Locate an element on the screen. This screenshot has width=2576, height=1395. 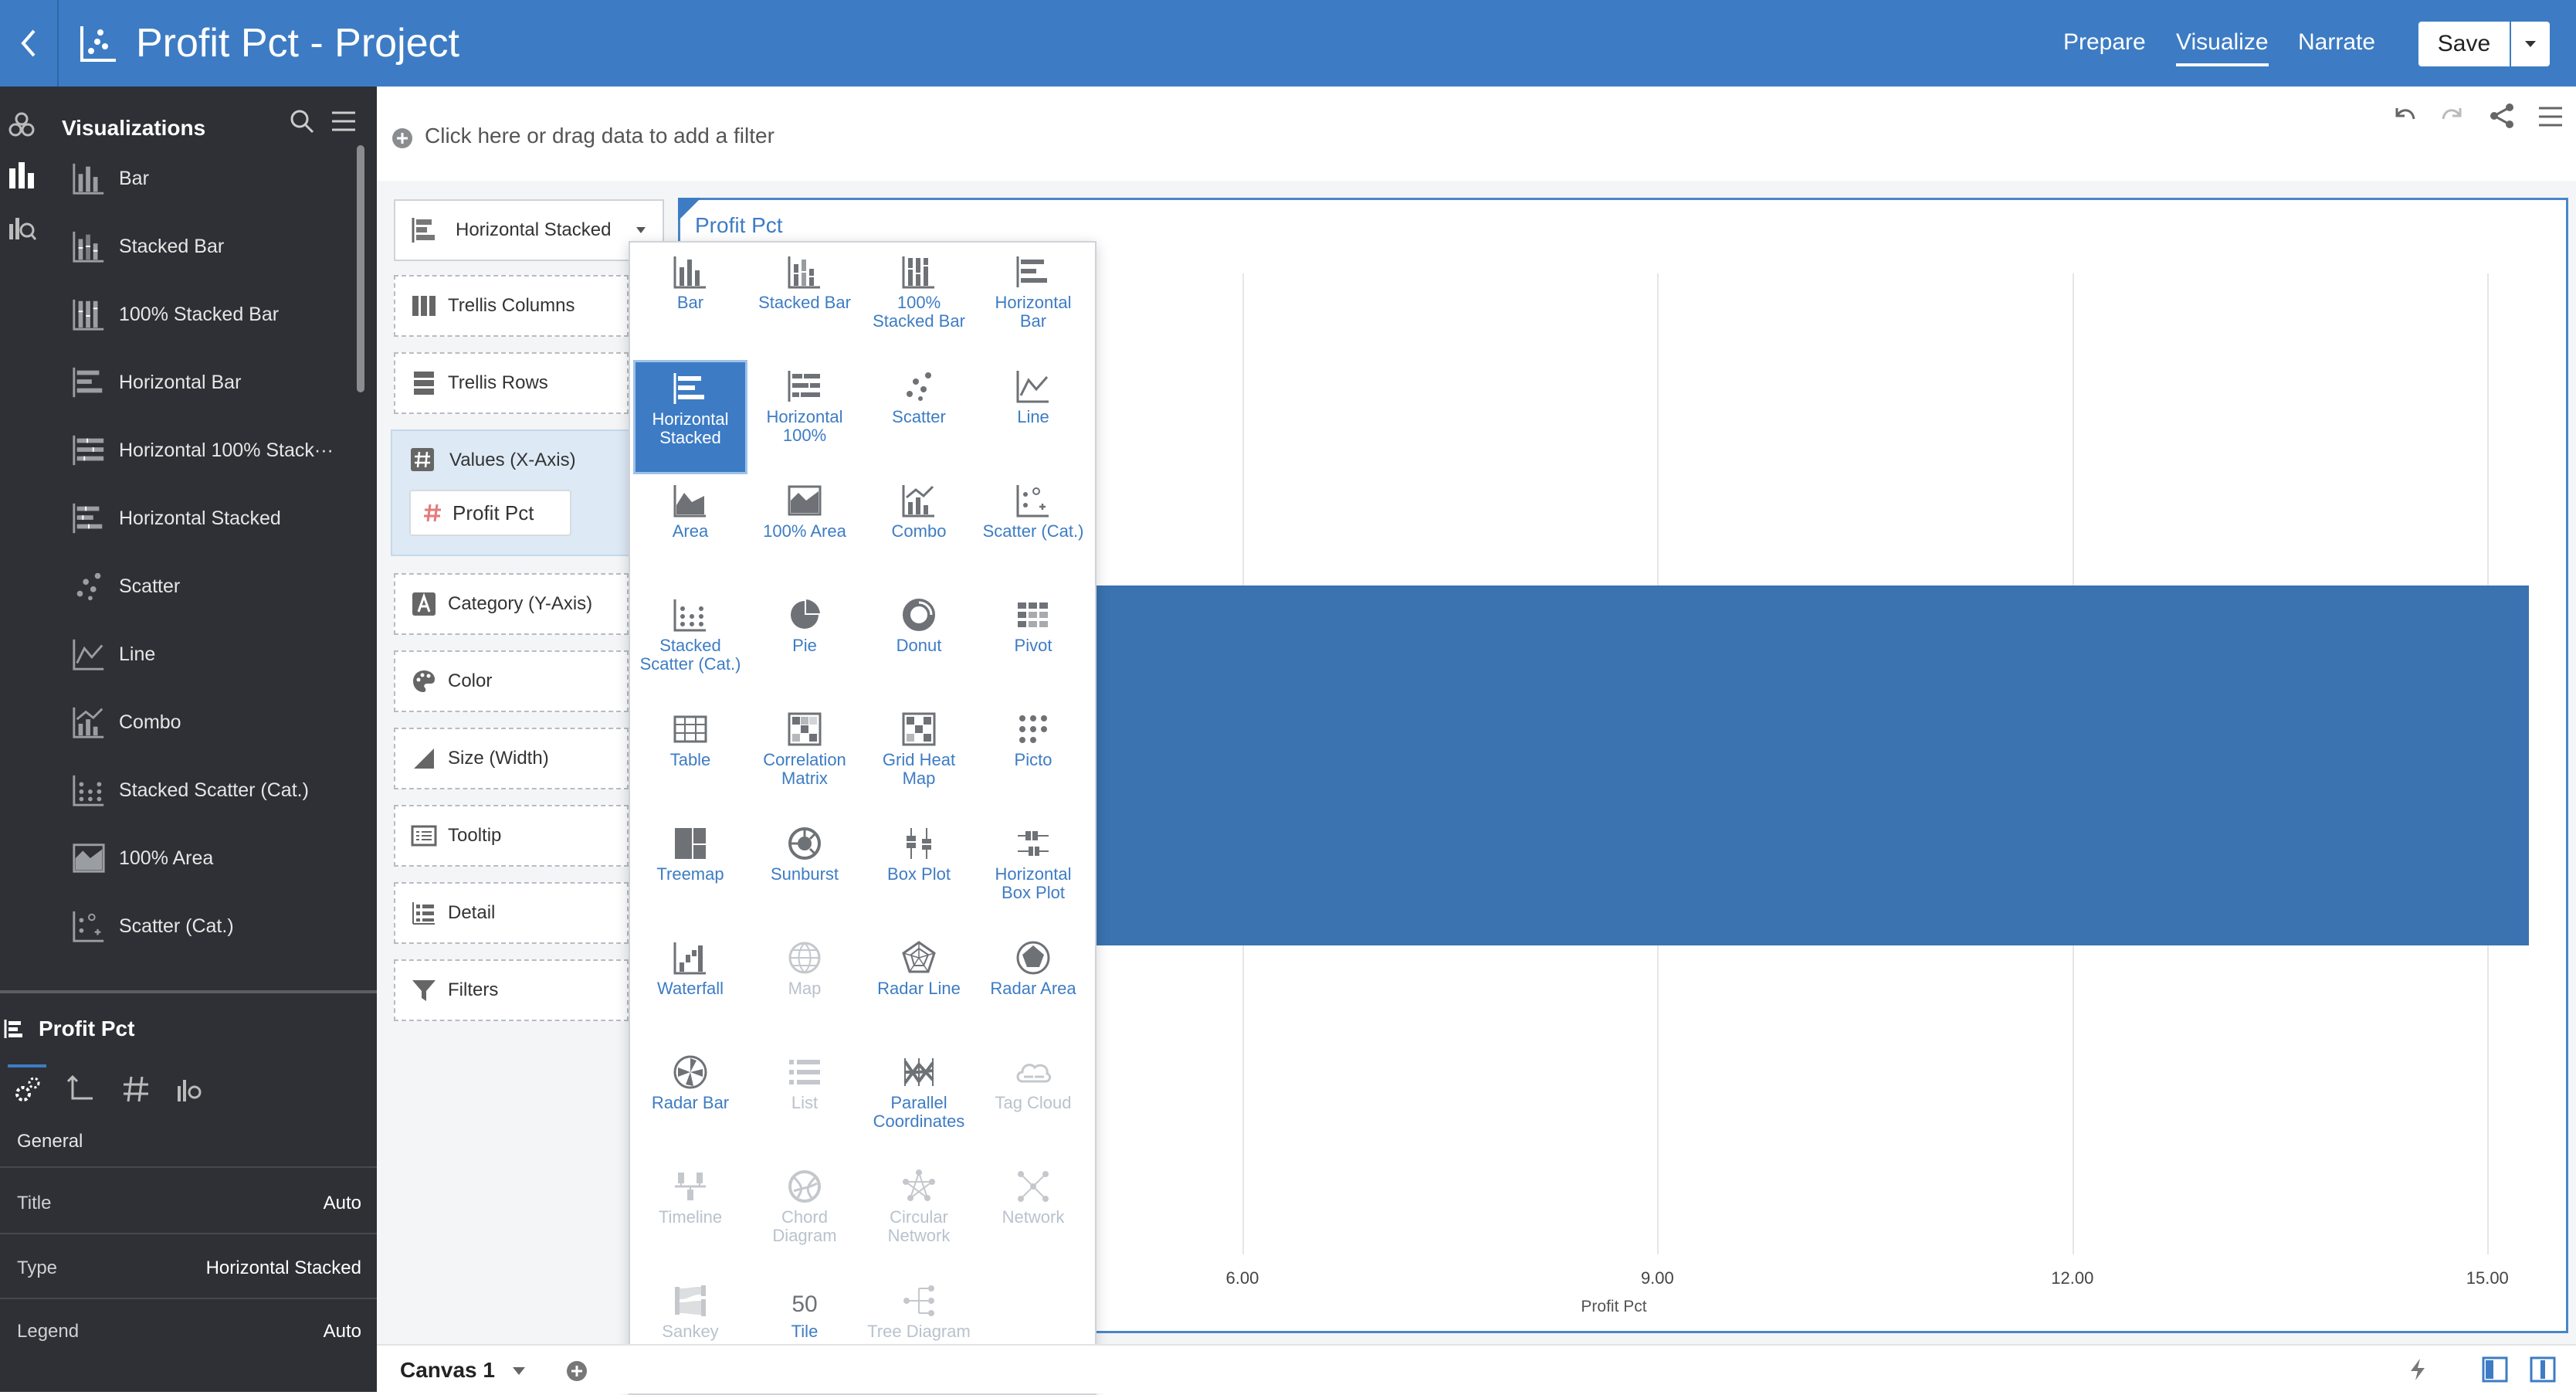
filter-placeholder: Click here or drag data to add a filter is located at coordinates (599, 136).